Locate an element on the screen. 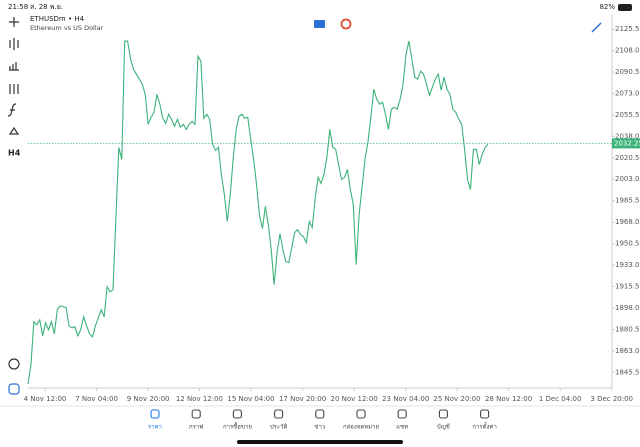  y-tick-label: 2020.50 is located at coordinates (627, 158).